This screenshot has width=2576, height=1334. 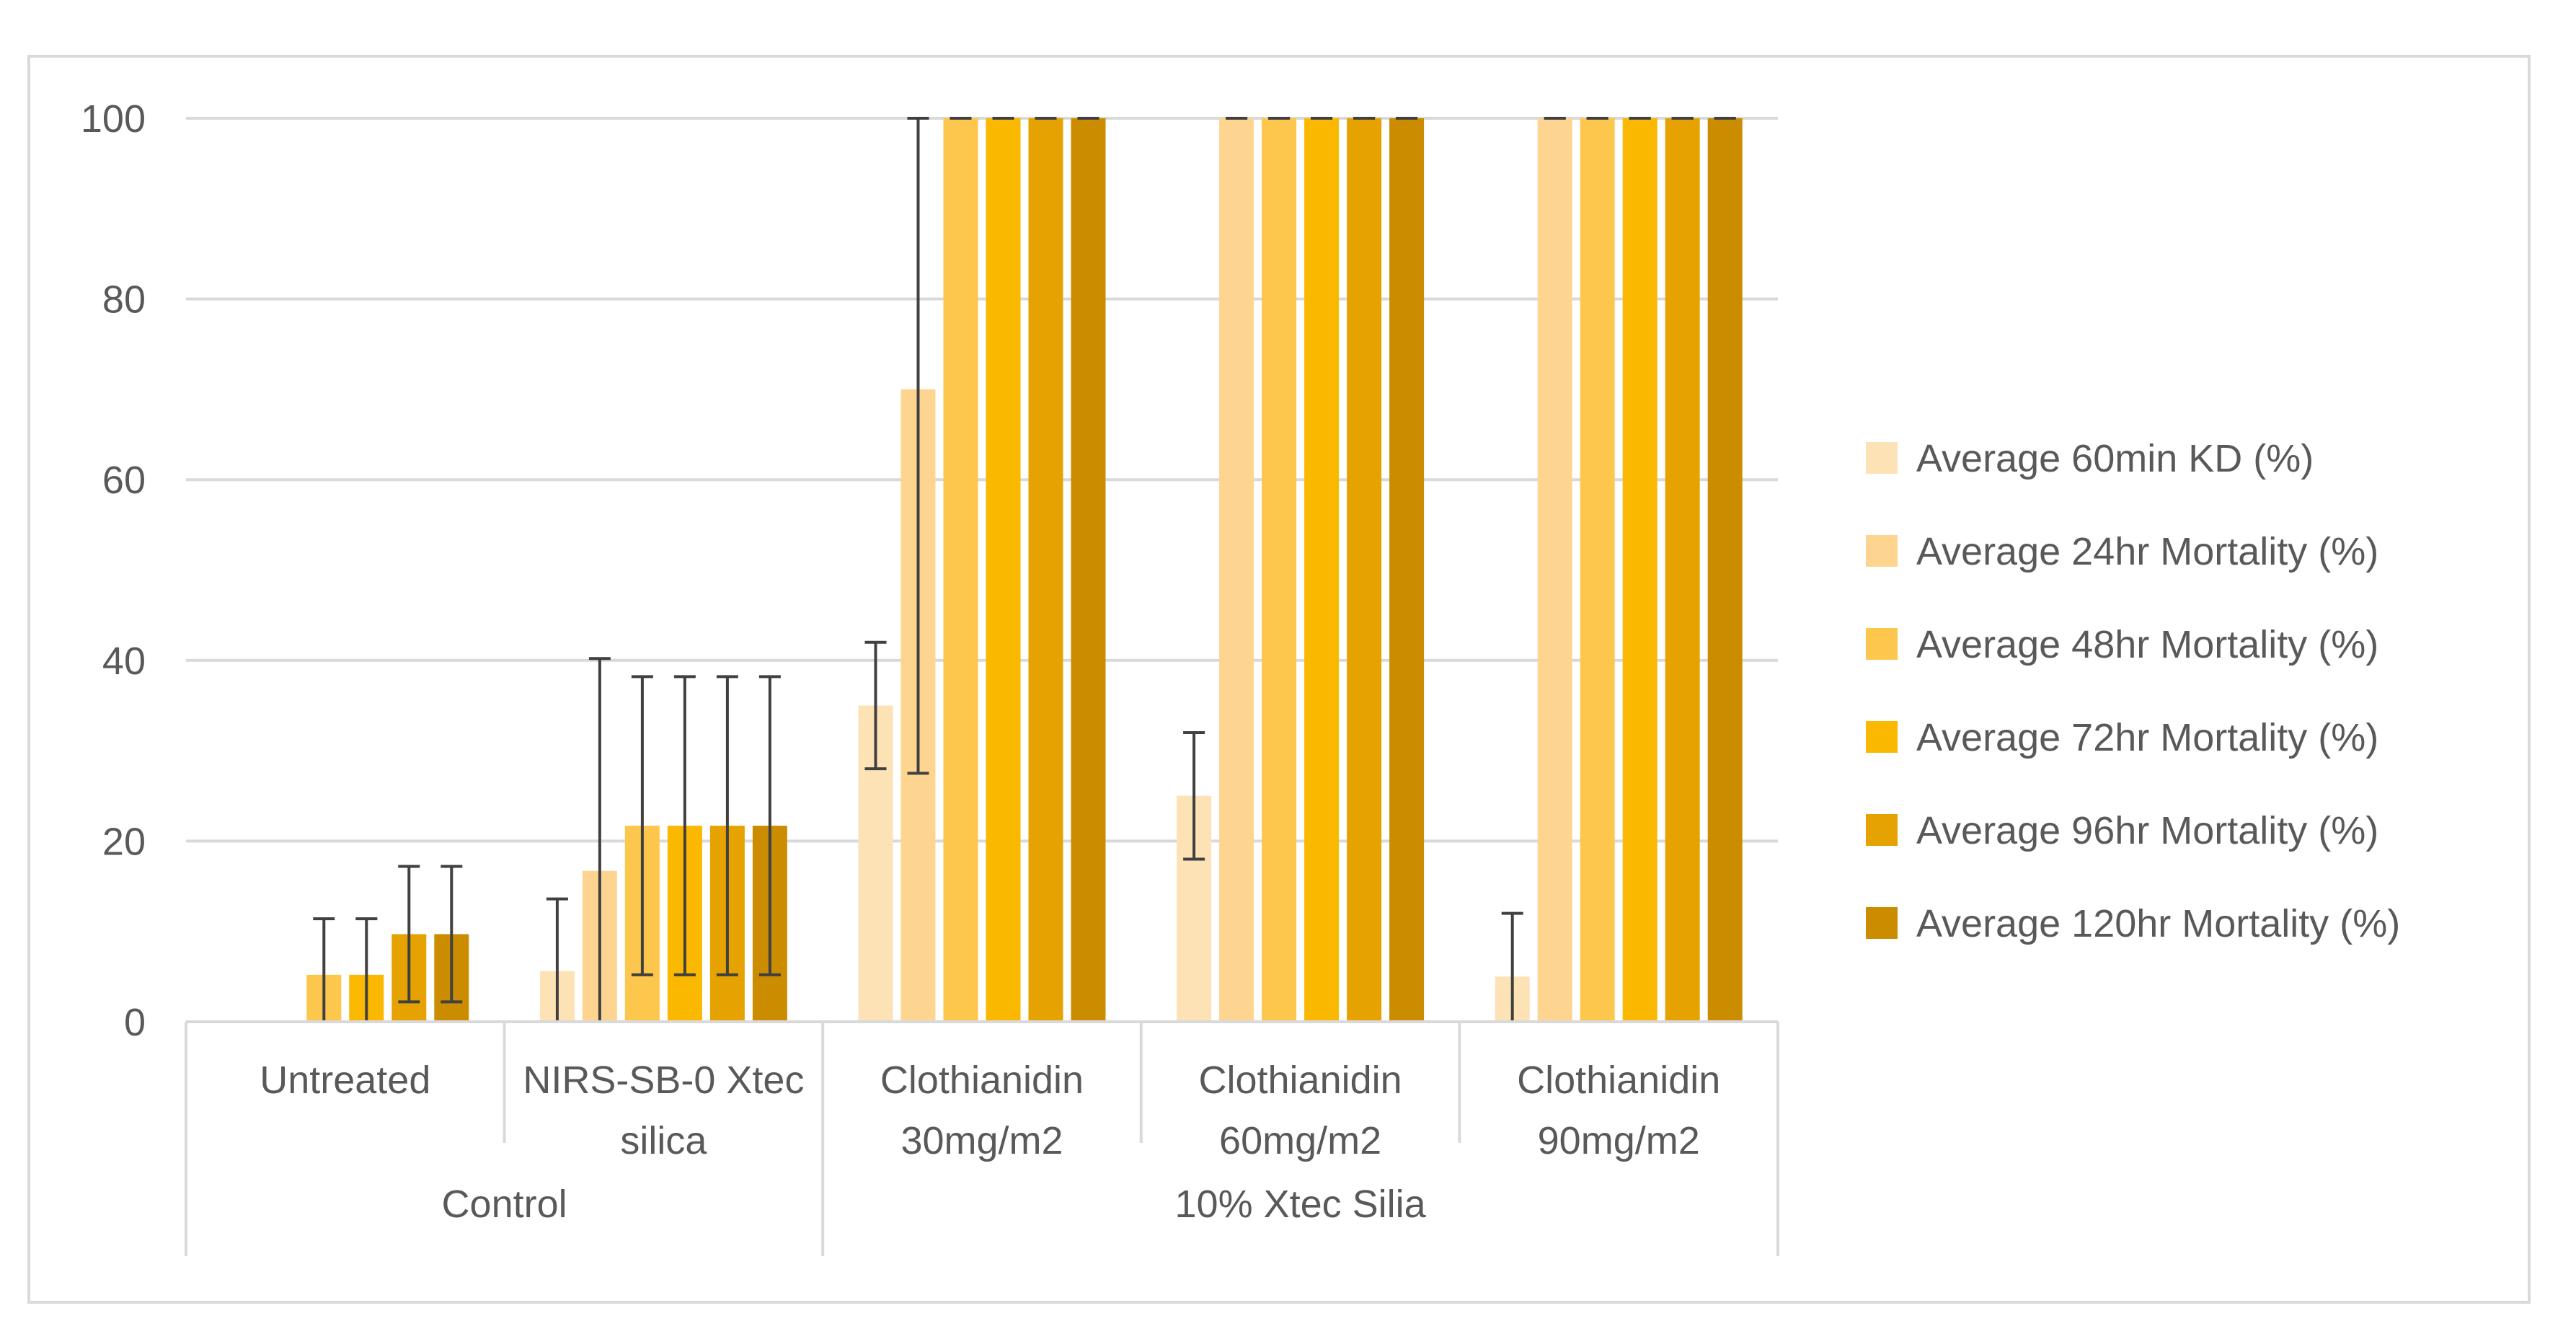 What do you see at coordinates (2147, 644) in the screenshot?
I see `legend-label: Average 48hr Mortality (%)` at bounding box center [2147, 644].